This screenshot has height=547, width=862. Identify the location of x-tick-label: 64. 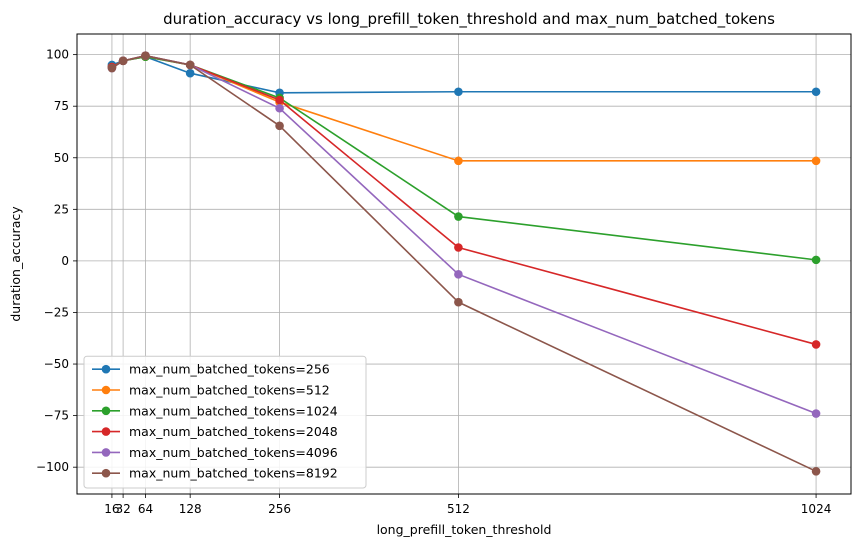
(145, 509).